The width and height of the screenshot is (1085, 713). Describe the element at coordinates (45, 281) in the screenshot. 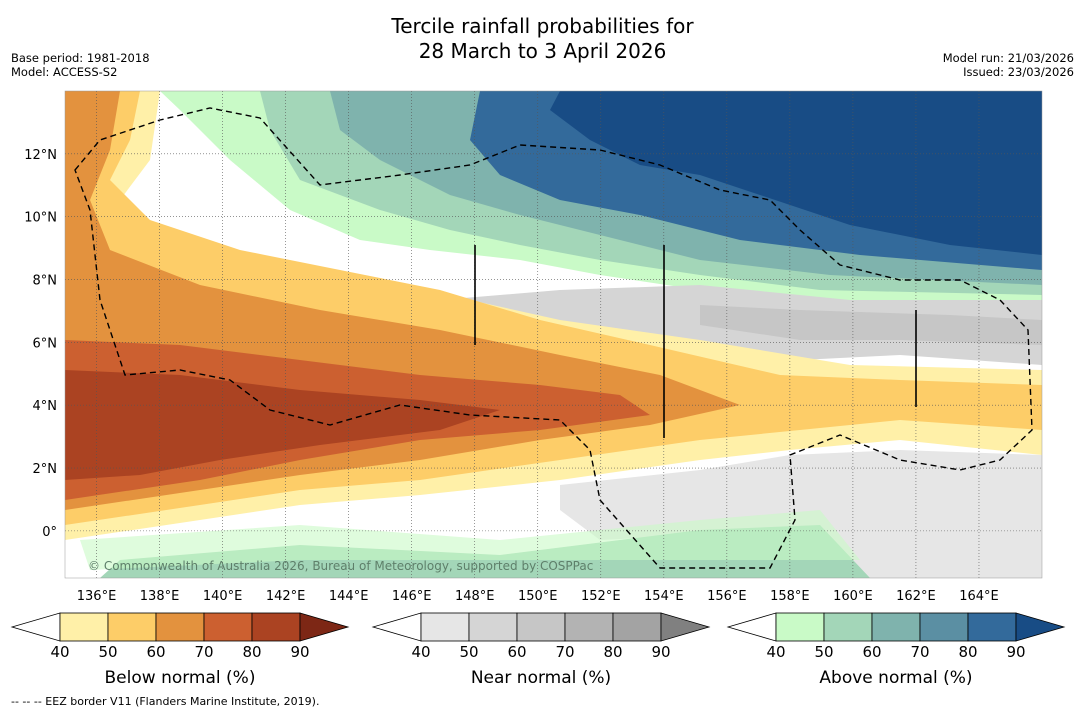

I see `latitude-label: 8°N` at that location.